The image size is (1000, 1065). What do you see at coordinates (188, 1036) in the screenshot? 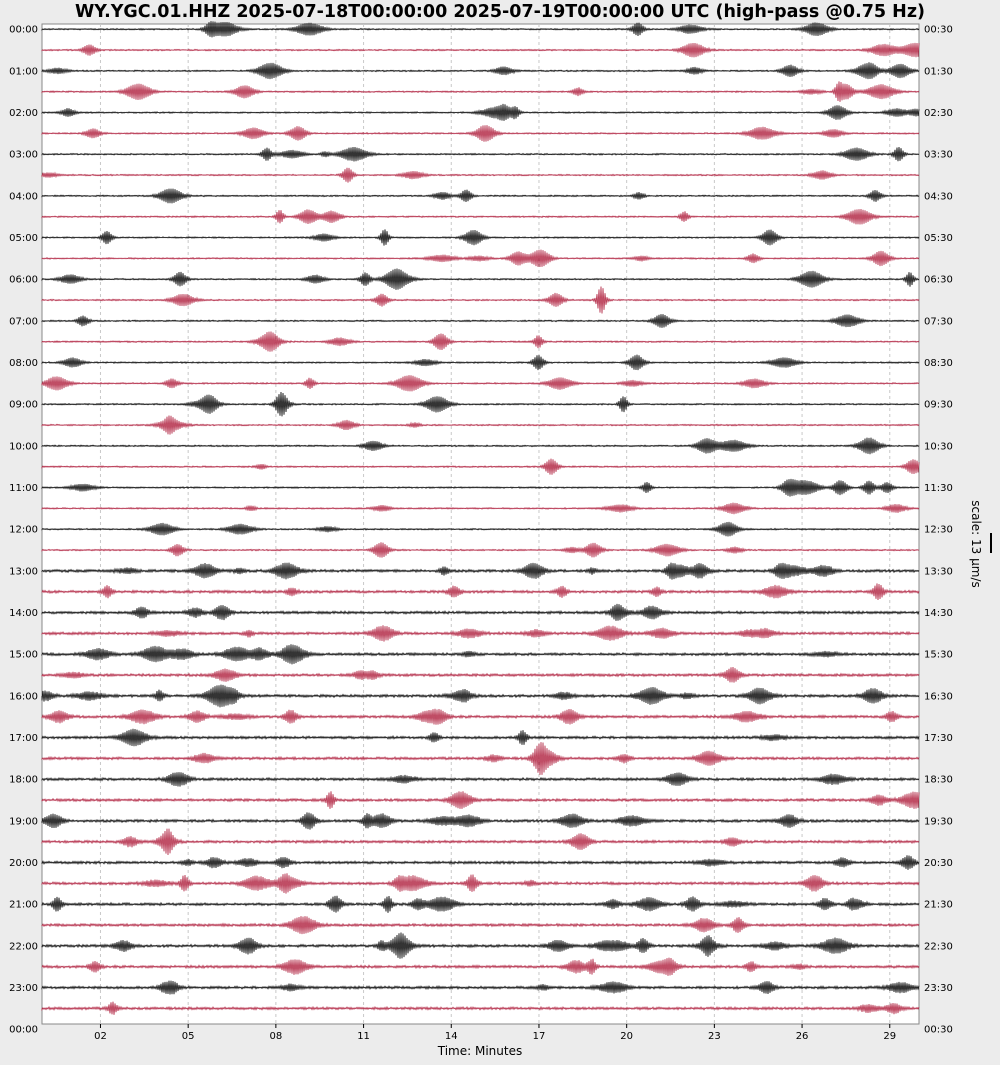
I see `x-tick-label-05: 05` at bounding box center [188, 1036].